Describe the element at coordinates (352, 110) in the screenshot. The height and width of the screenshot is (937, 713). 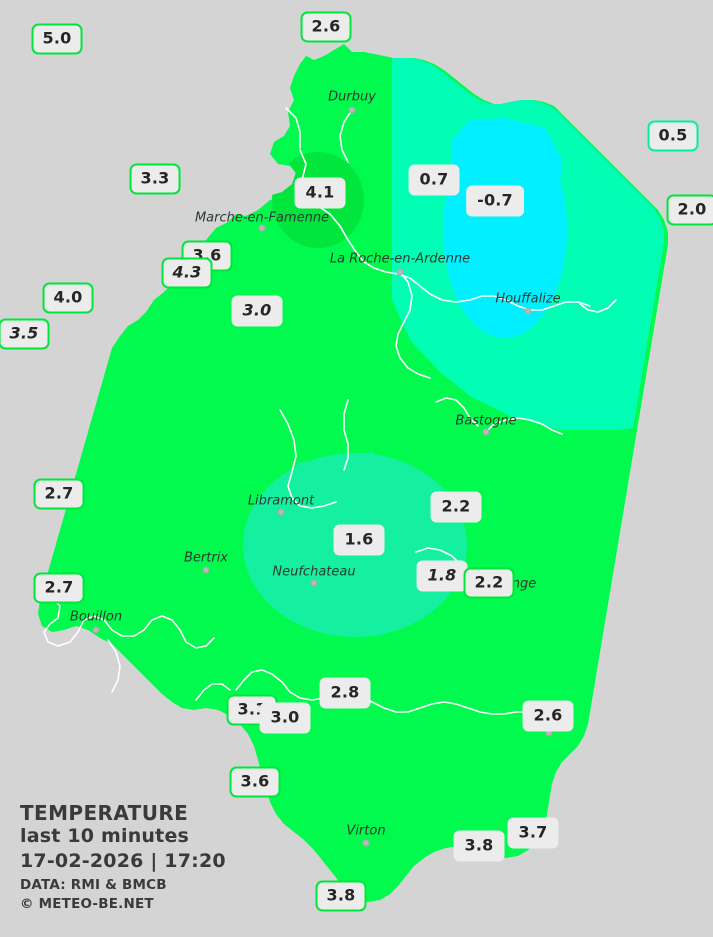
I see `city-dot-durbuy` at that location.